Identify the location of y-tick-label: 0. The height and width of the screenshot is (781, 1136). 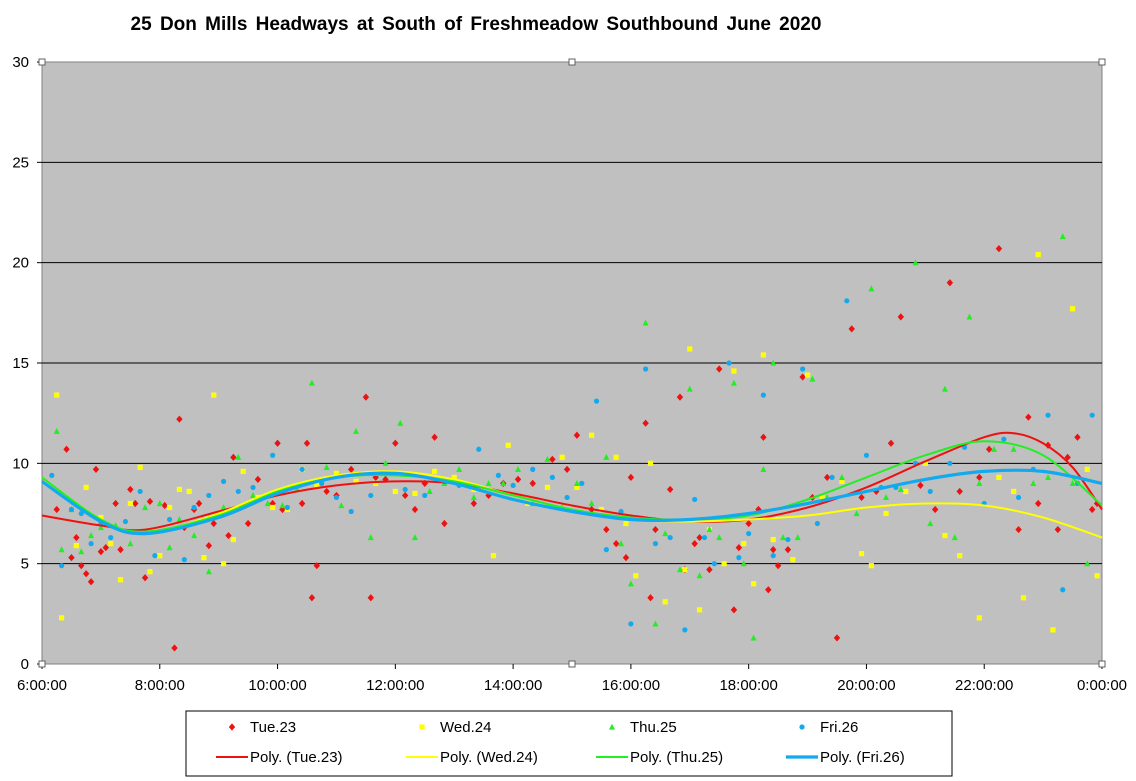
(25, 664).